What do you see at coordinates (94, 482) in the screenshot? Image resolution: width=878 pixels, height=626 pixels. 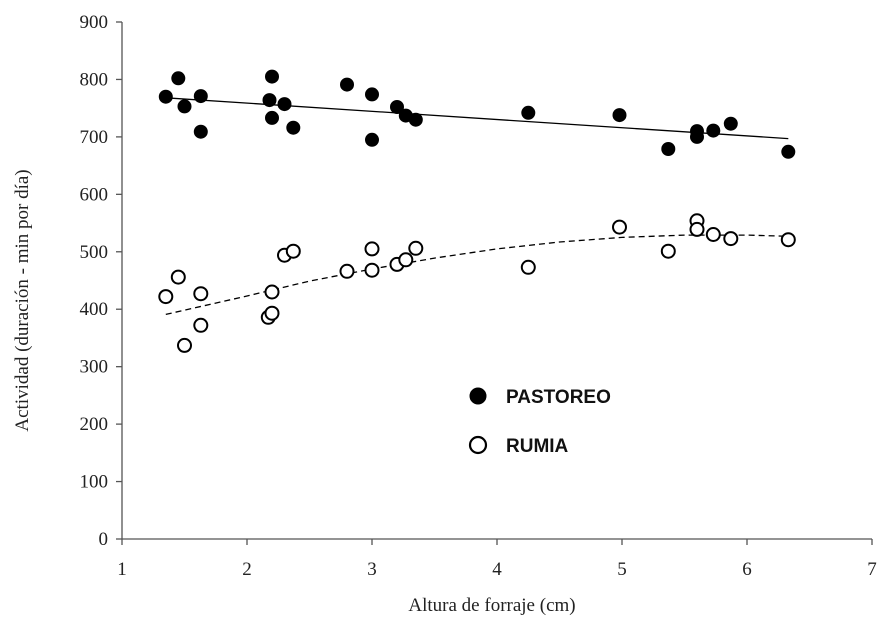 I see `y-tick-label: 100` at bounding box center [94, 482].